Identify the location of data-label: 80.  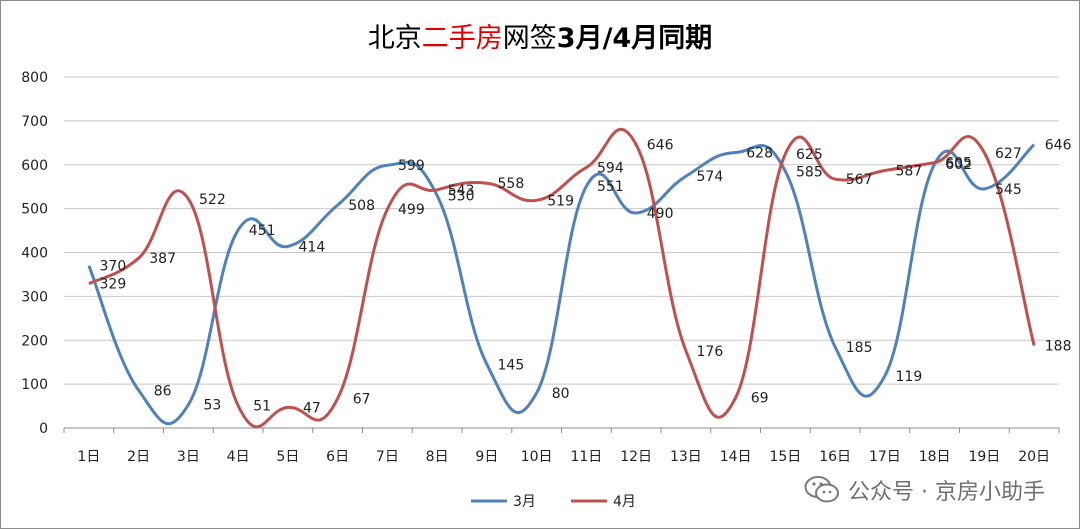
(561, 394).